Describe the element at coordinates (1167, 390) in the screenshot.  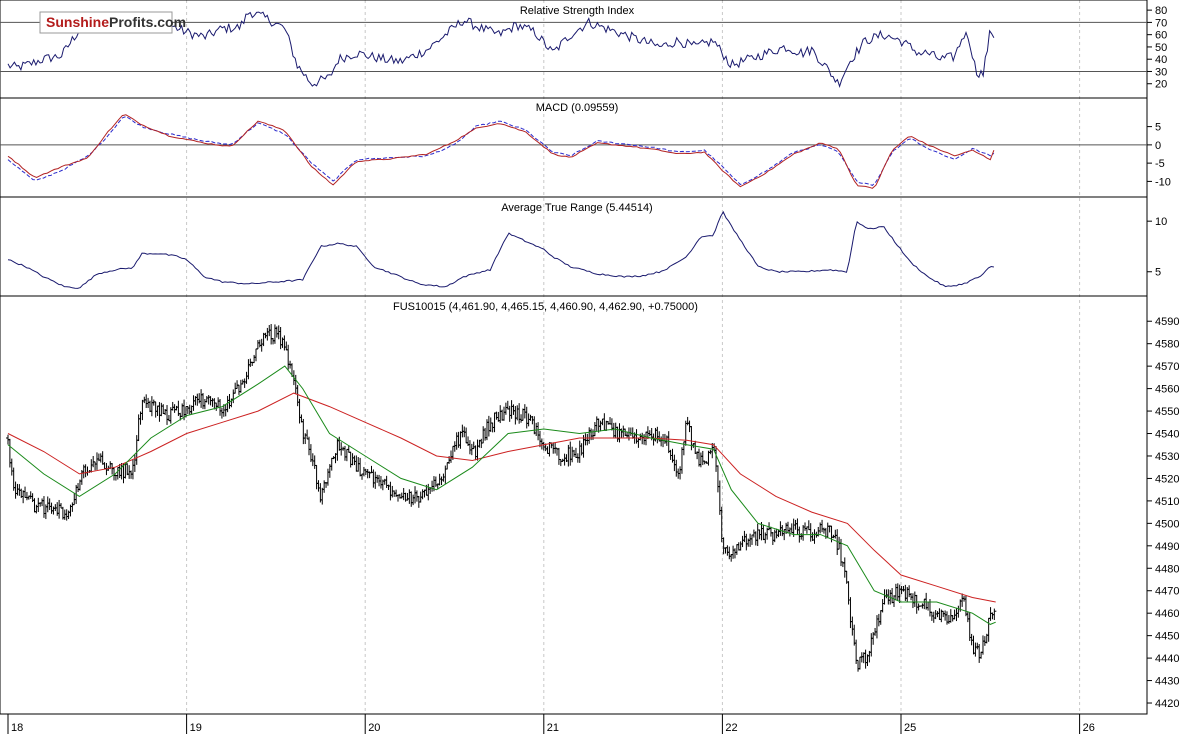
I see `price-y-tick-label: 4560` at that location.